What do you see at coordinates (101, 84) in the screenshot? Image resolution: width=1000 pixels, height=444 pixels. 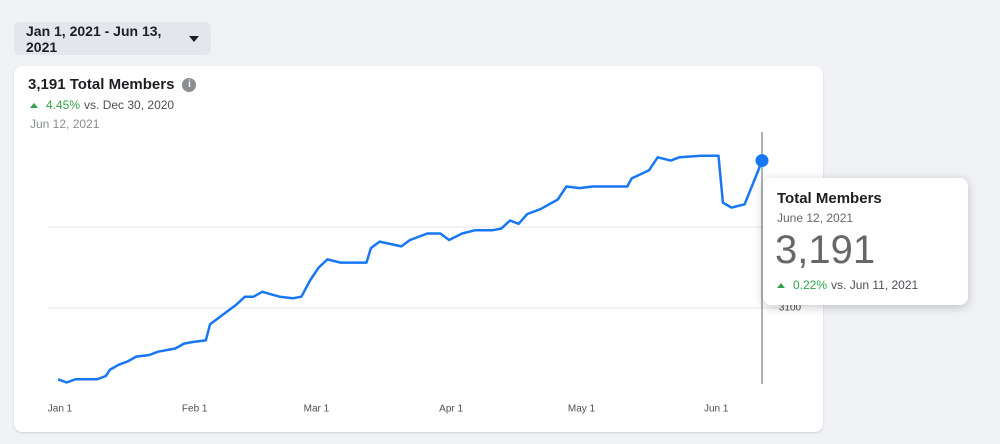 I see `card-title: 3,191 Total Members` at bounding box center [101, 84].